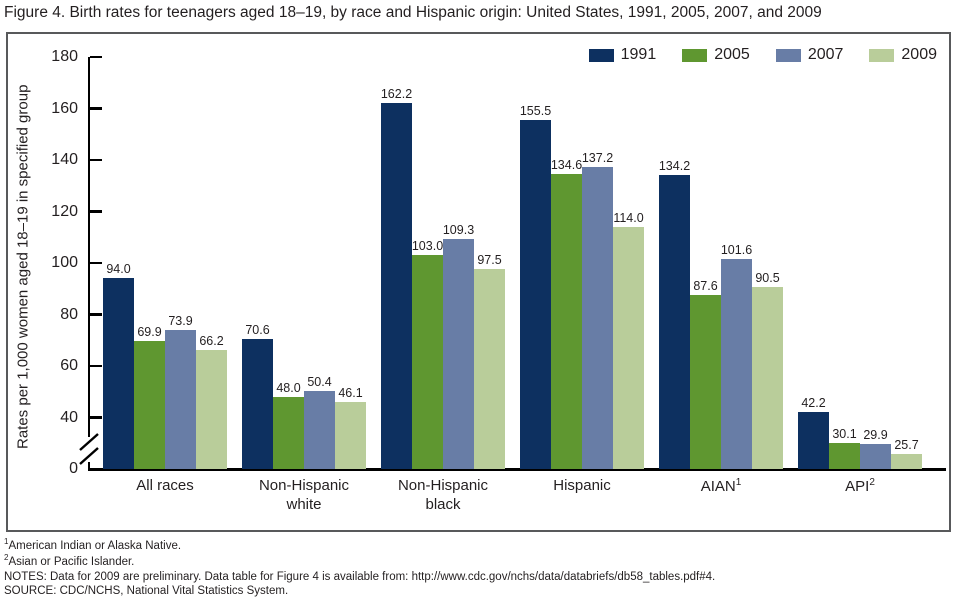  I want to click on y-tick-label: 80, so click(69, 314).